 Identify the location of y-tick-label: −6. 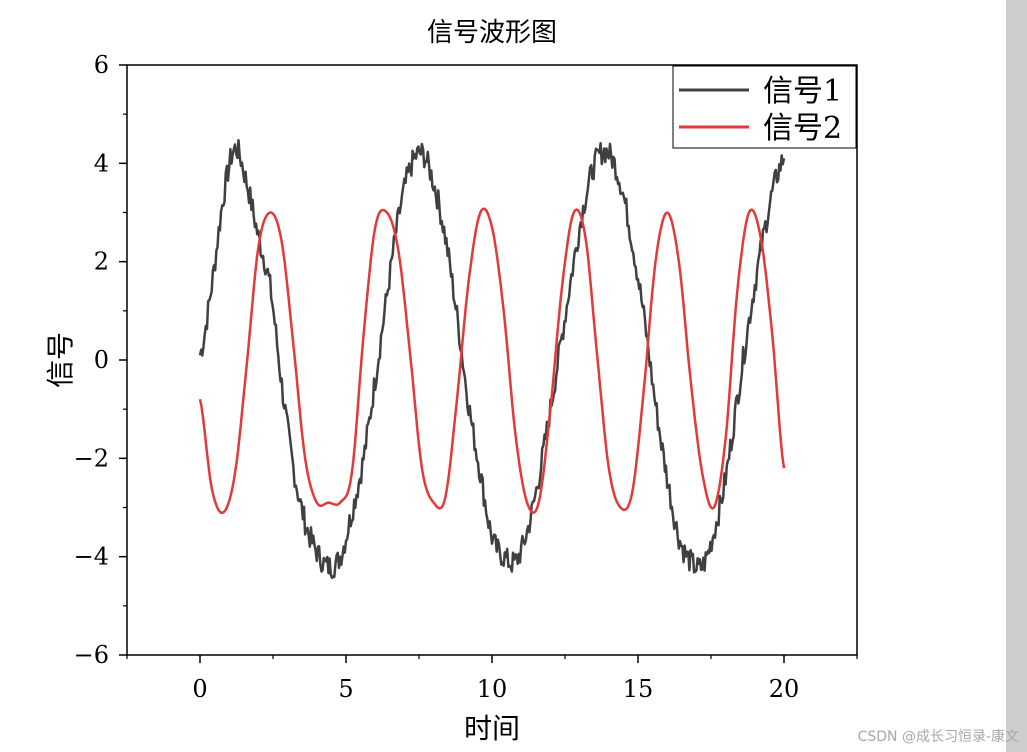
(91, 655).